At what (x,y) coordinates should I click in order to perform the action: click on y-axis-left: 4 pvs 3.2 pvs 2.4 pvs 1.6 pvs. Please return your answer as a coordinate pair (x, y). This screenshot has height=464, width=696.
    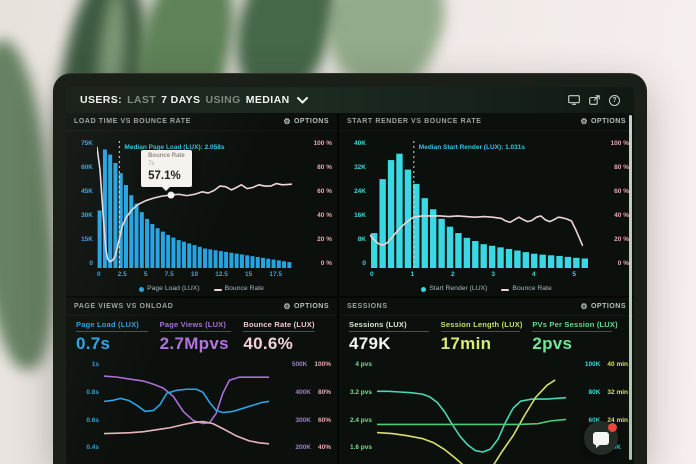
    Looking at the image, I should click on (358, 406).